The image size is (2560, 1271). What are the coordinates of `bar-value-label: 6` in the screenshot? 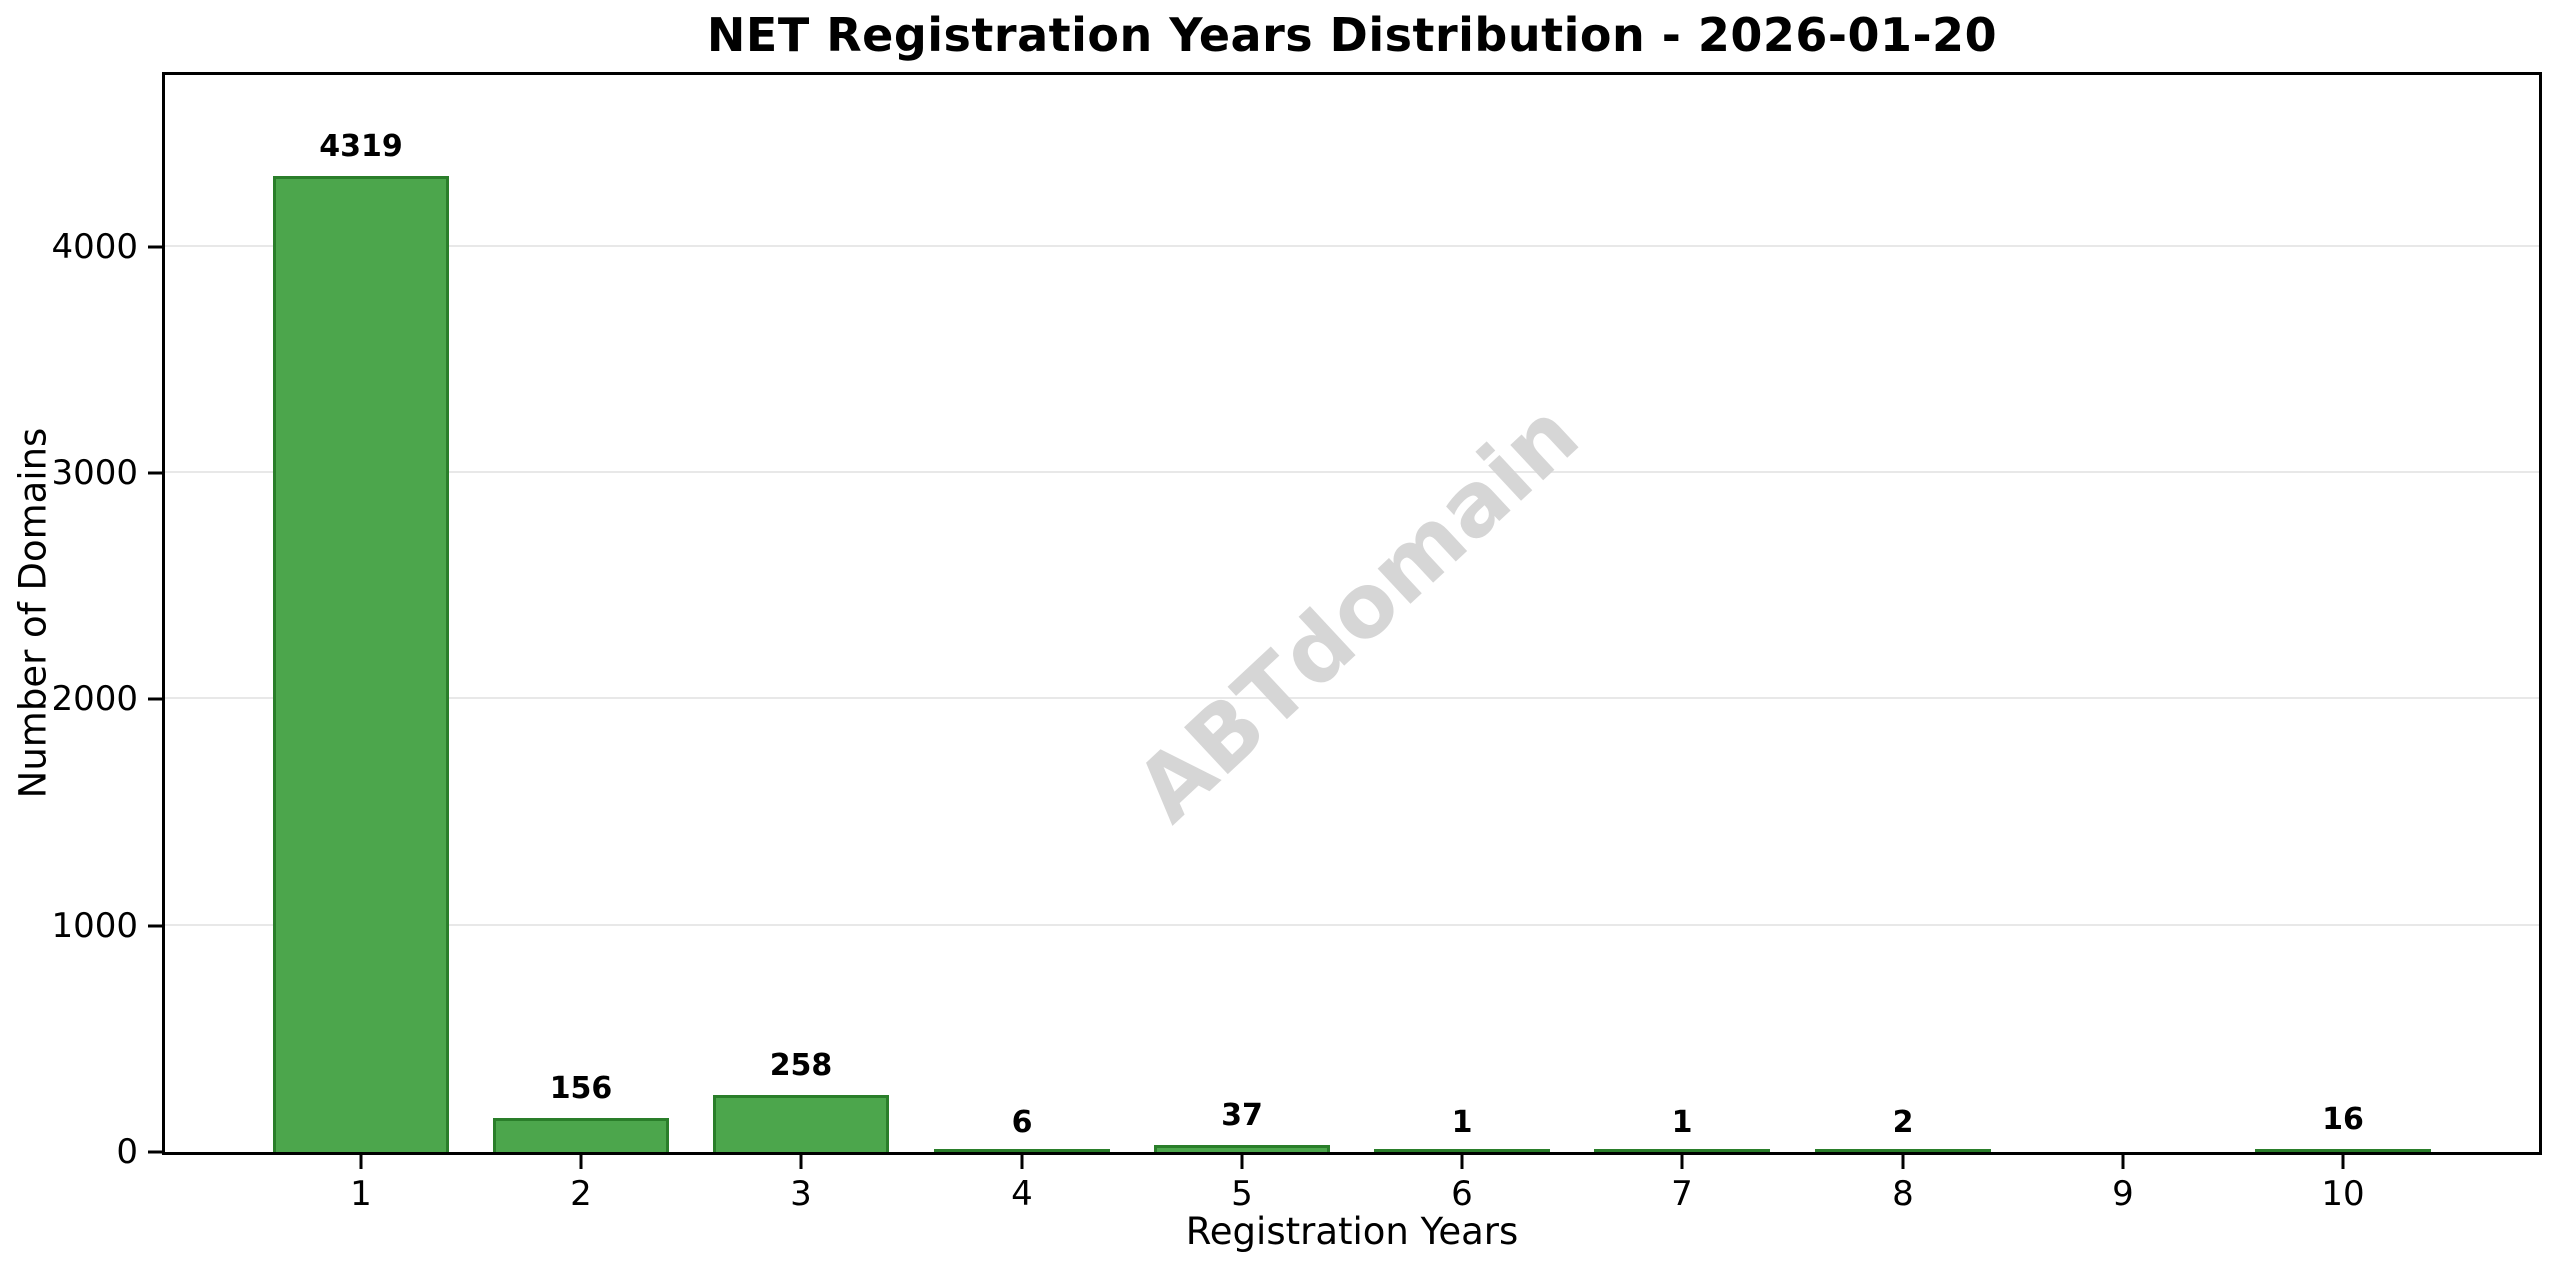 It's located at (1022, 1122).